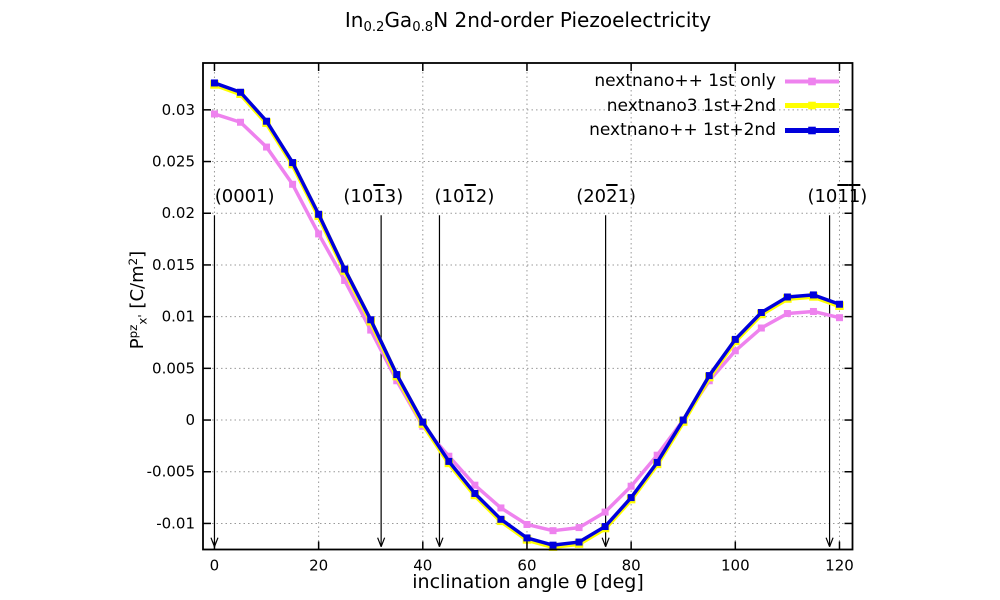 This screenshot has height=600, width=1000. I want to click on y-tick-label: 0.015, so click(173, 265).